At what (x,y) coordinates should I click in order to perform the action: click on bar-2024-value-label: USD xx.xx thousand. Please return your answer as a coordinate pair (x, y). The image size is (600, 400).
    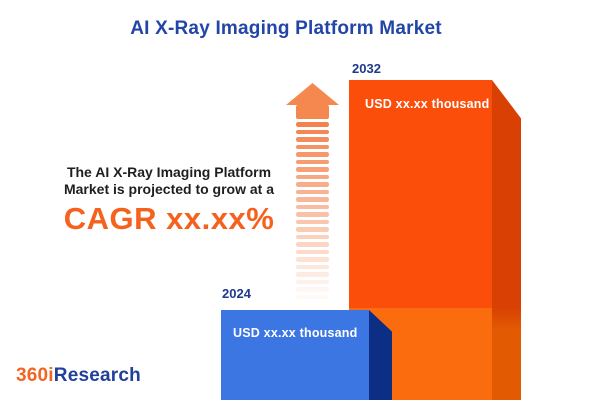
    Looking at the image, I should click on (295, 333).